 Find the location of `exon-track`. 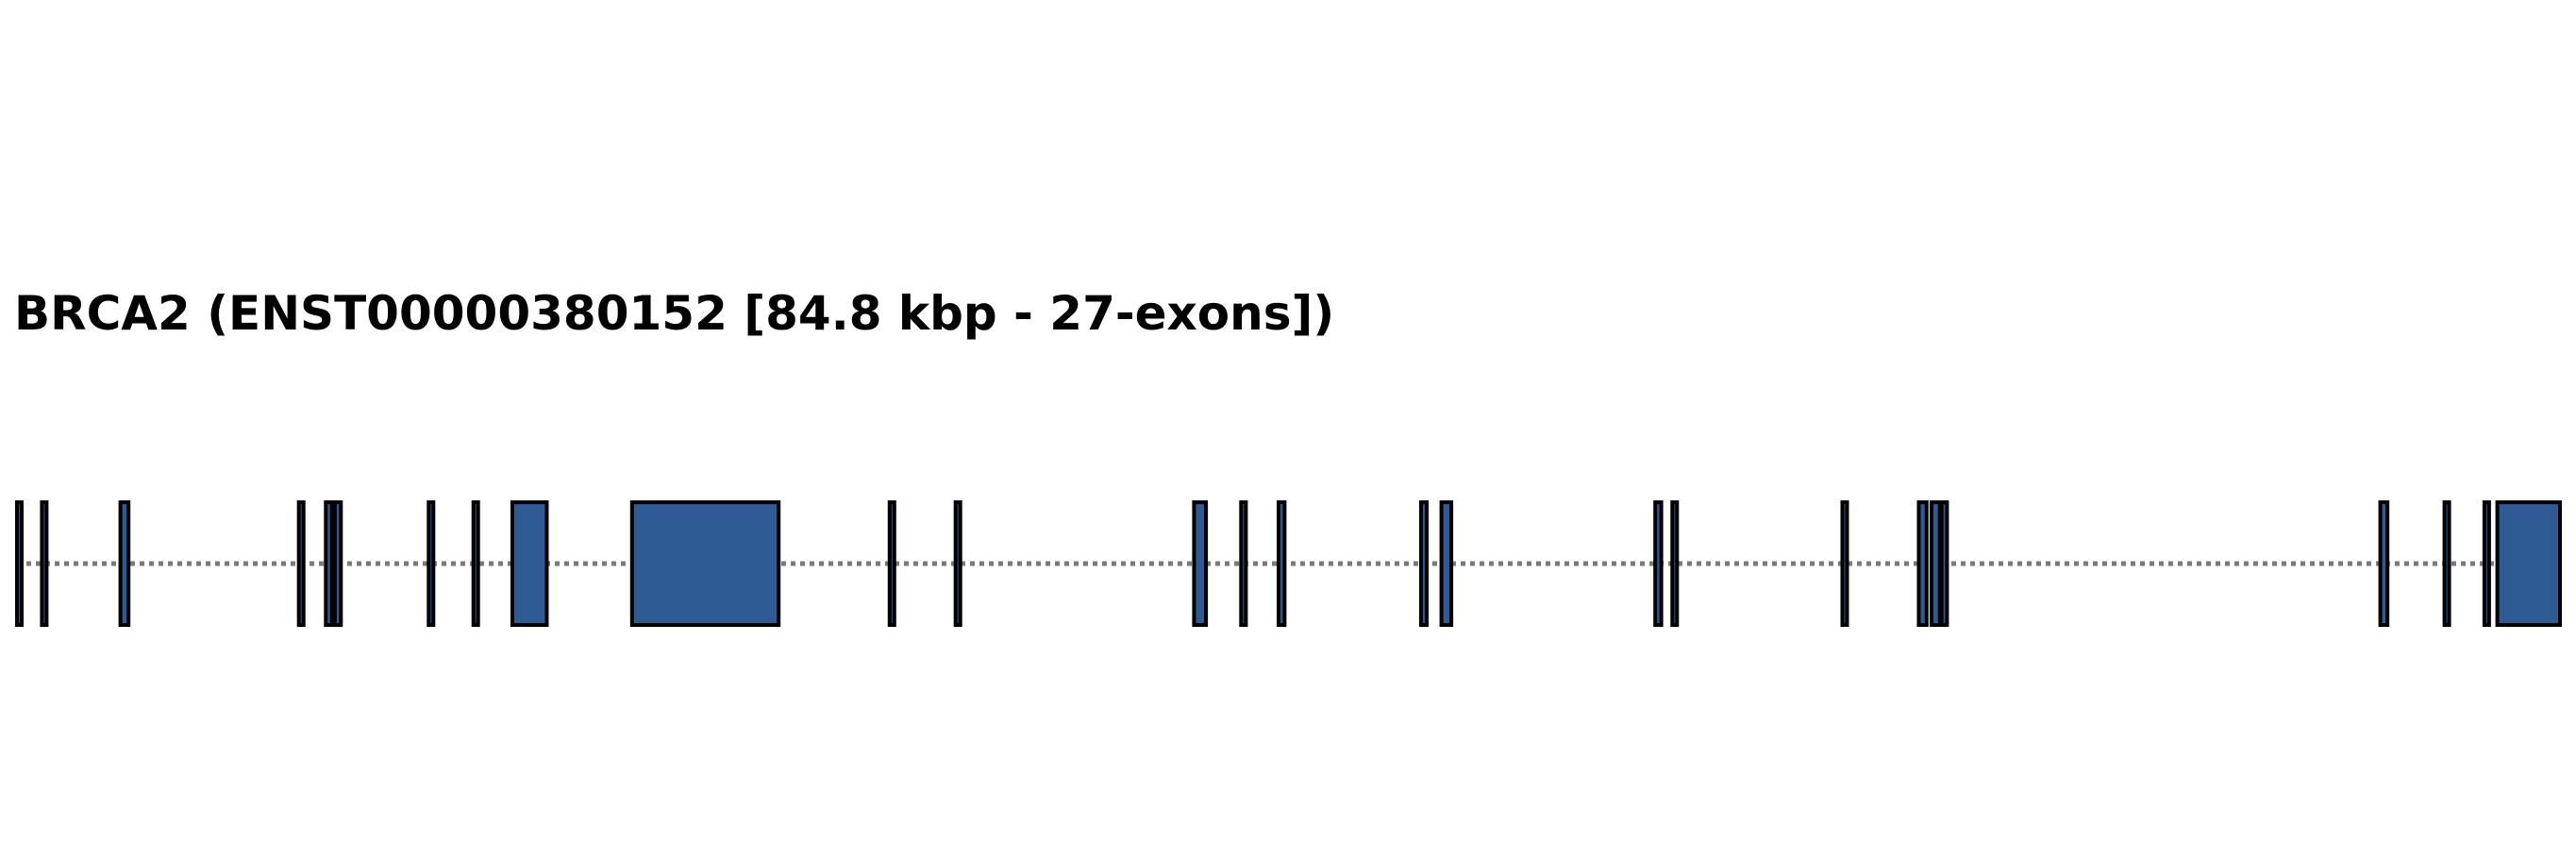

exon-track is located at coordinates (1289, 563).